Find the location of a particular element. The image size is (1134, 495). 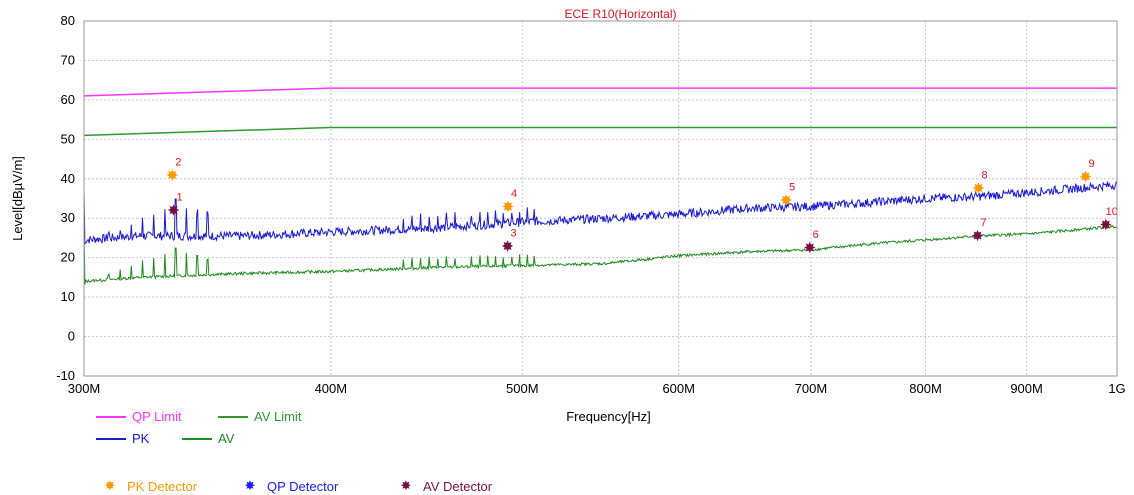

legend-label: PK Detector is located at coordinates (162, 486).